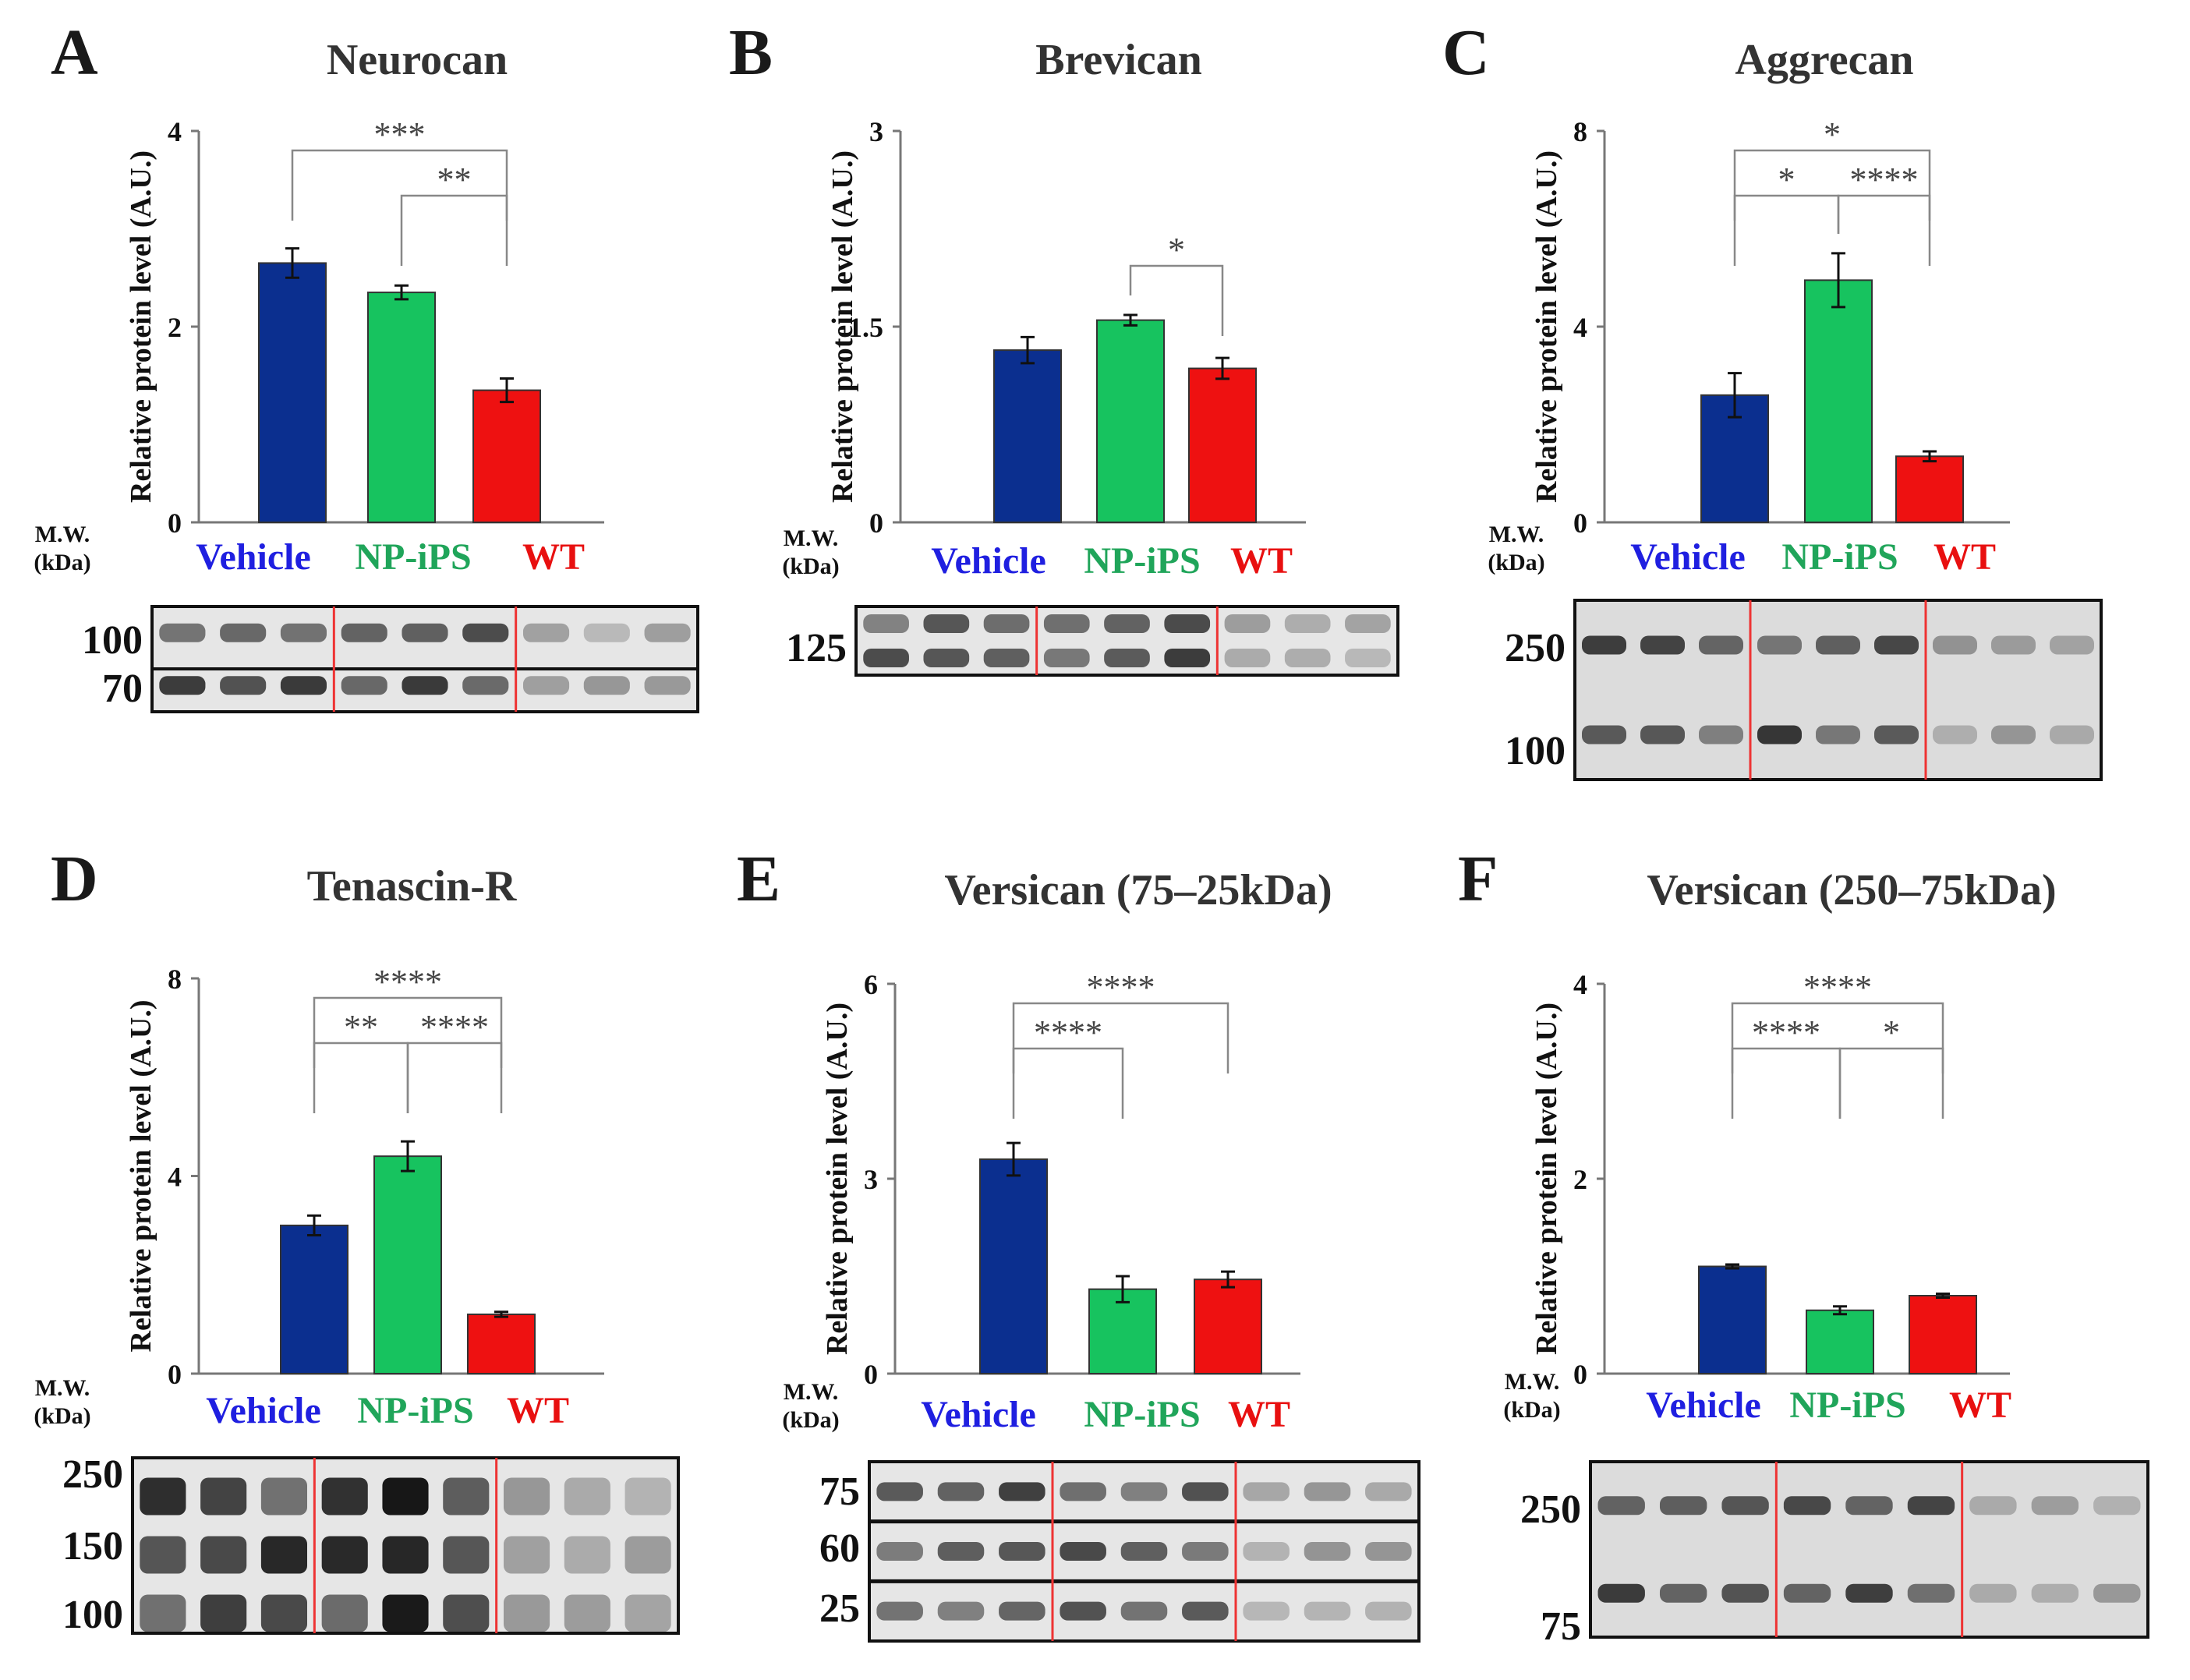  I want to click on chart-title: Tenascin-R, so click(412, 887).